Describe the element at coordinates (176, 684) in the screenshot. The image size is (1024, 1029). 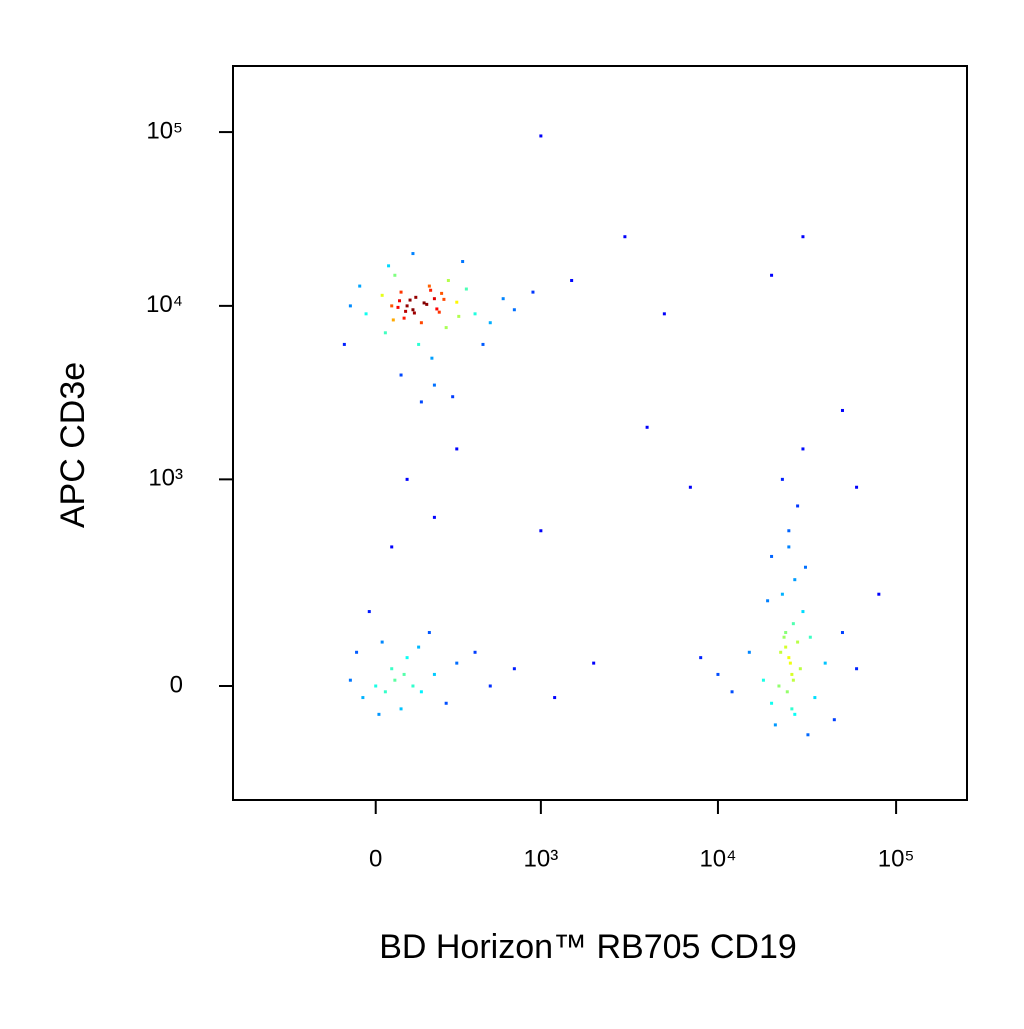
I see `y-tick-label: 0` at that location.